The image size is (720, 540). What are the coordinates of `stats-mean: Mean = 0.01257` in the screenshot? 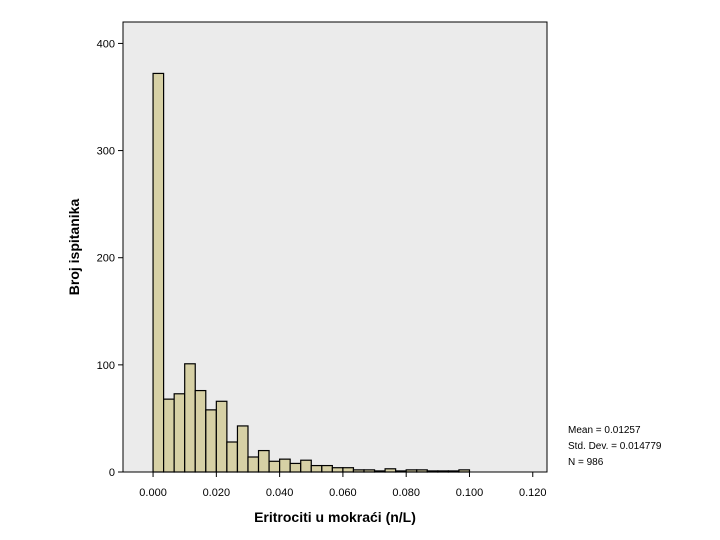 It's located at (604, 430).